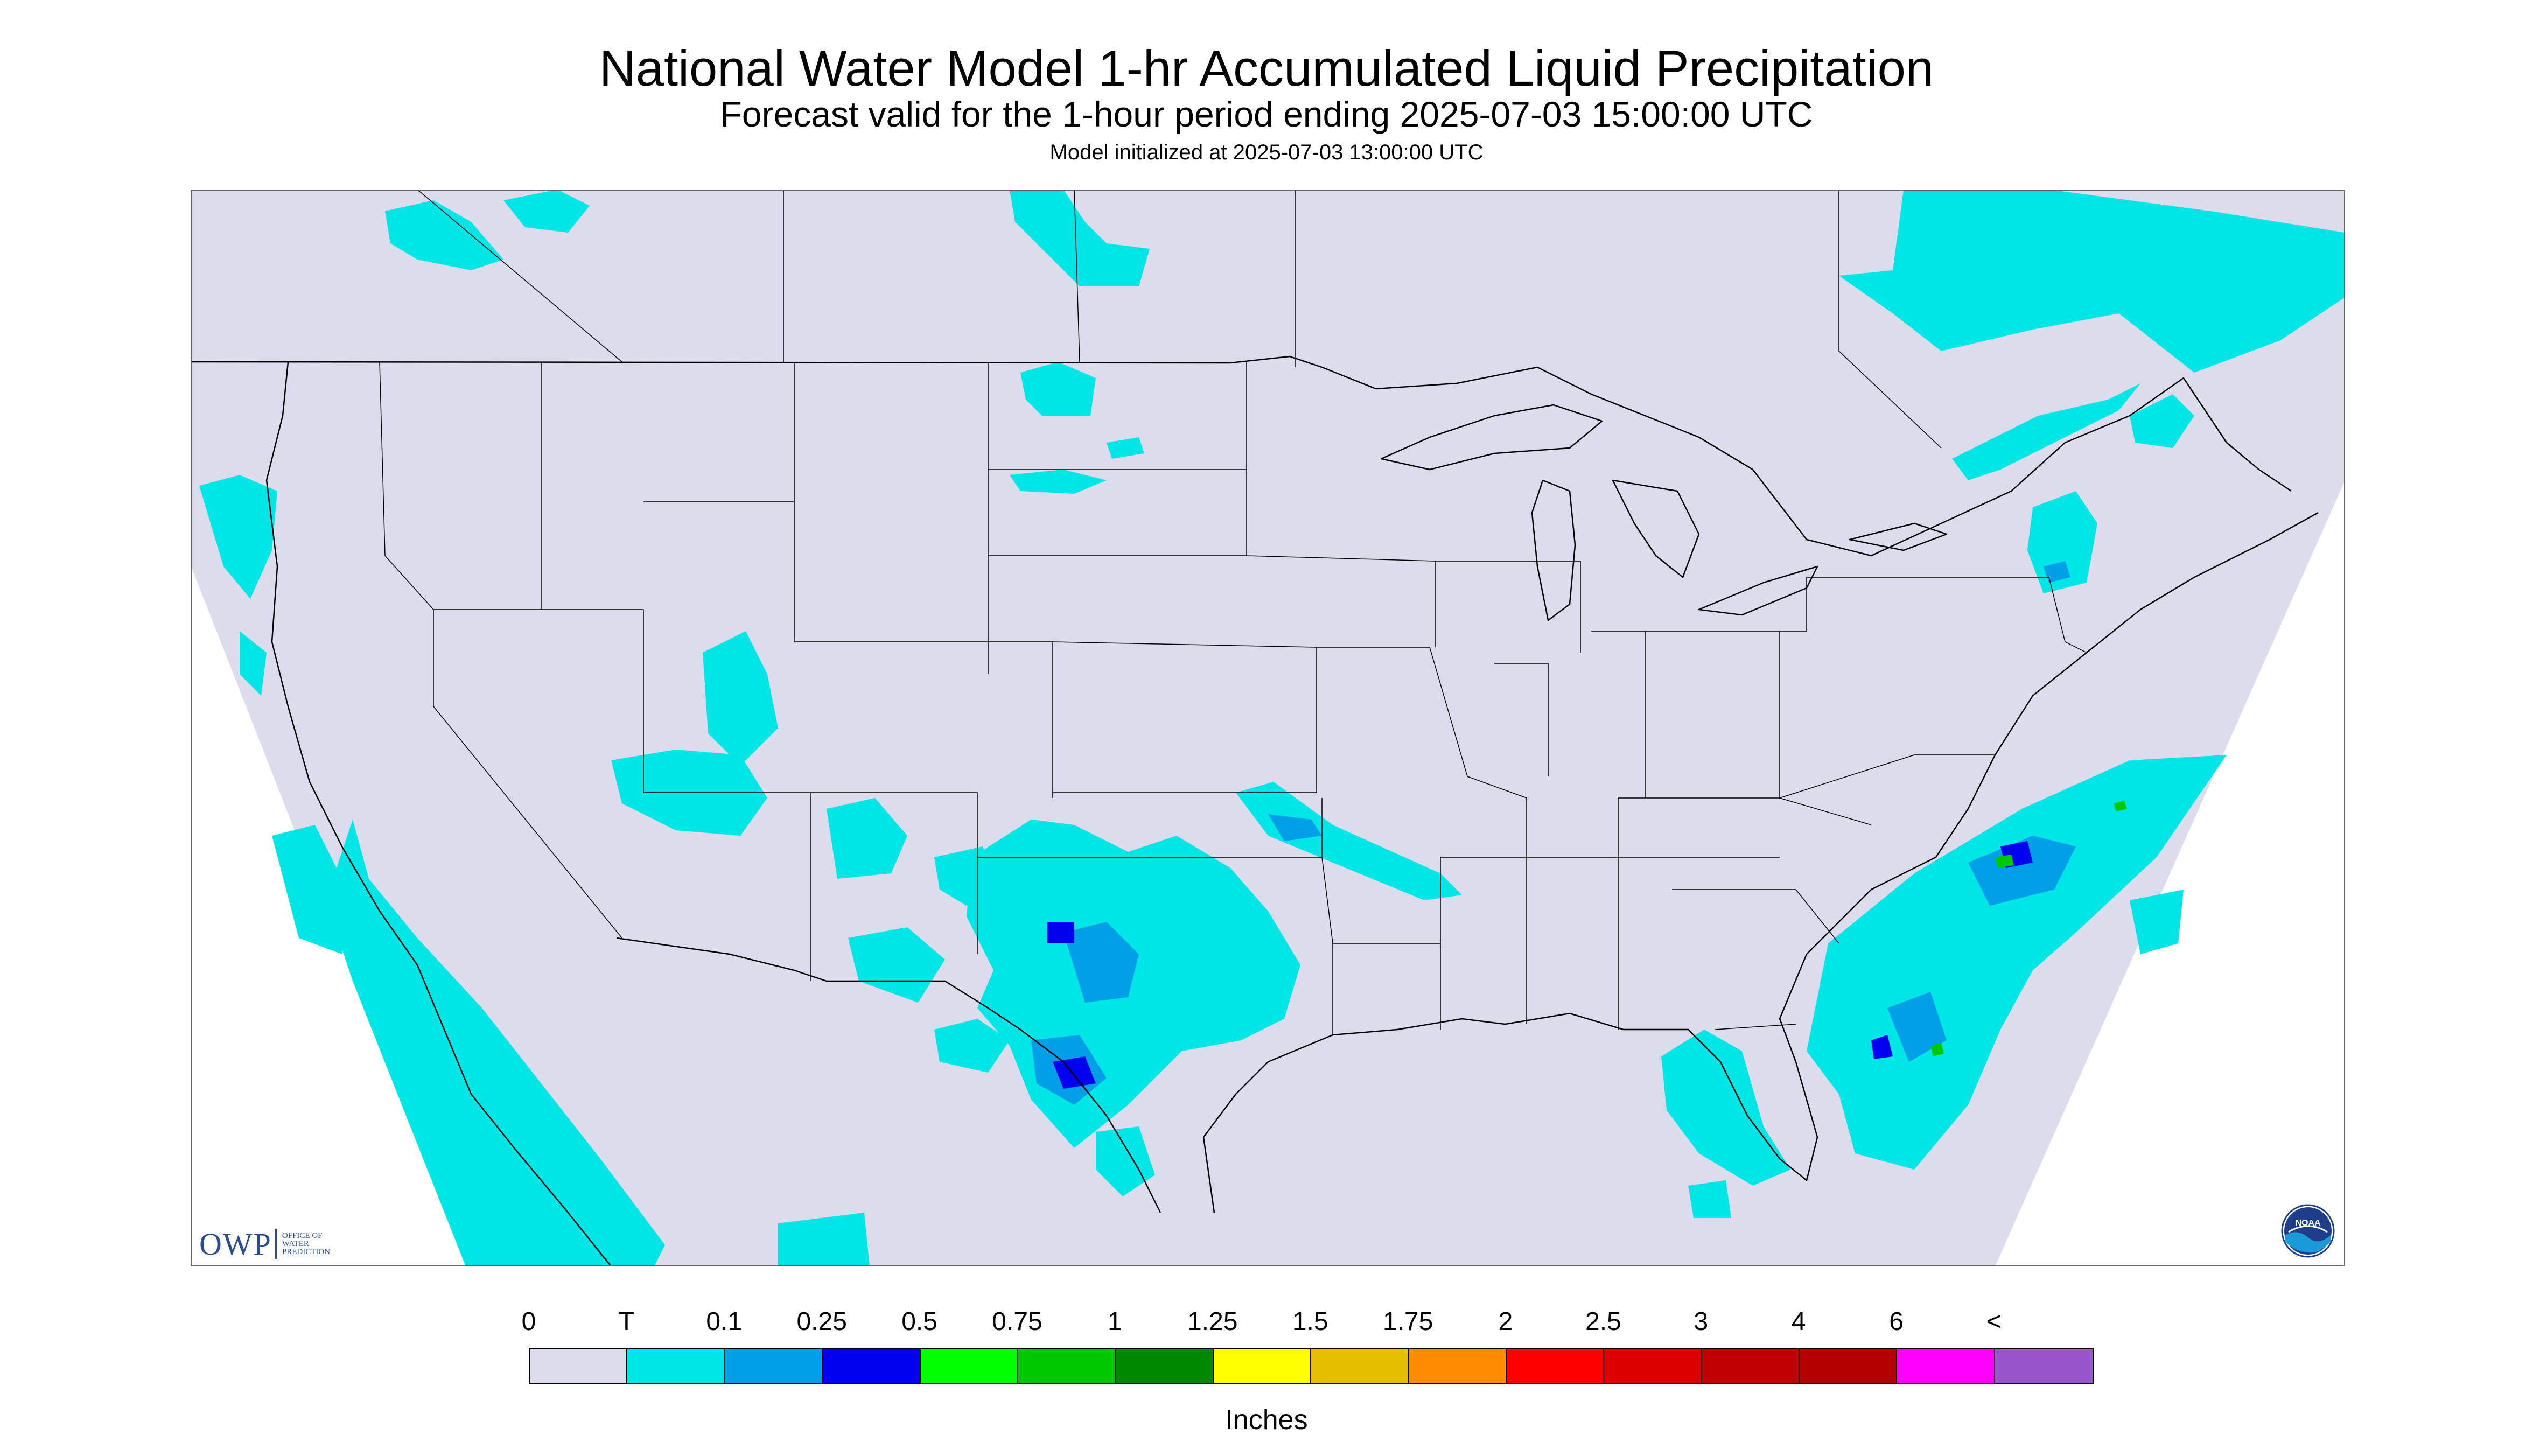 This screenshot has width=2533, height=1456. Describe the element at coordinates (235, 1244) in the screenshot. I see `owp-logo-letters: OWP` at that location.